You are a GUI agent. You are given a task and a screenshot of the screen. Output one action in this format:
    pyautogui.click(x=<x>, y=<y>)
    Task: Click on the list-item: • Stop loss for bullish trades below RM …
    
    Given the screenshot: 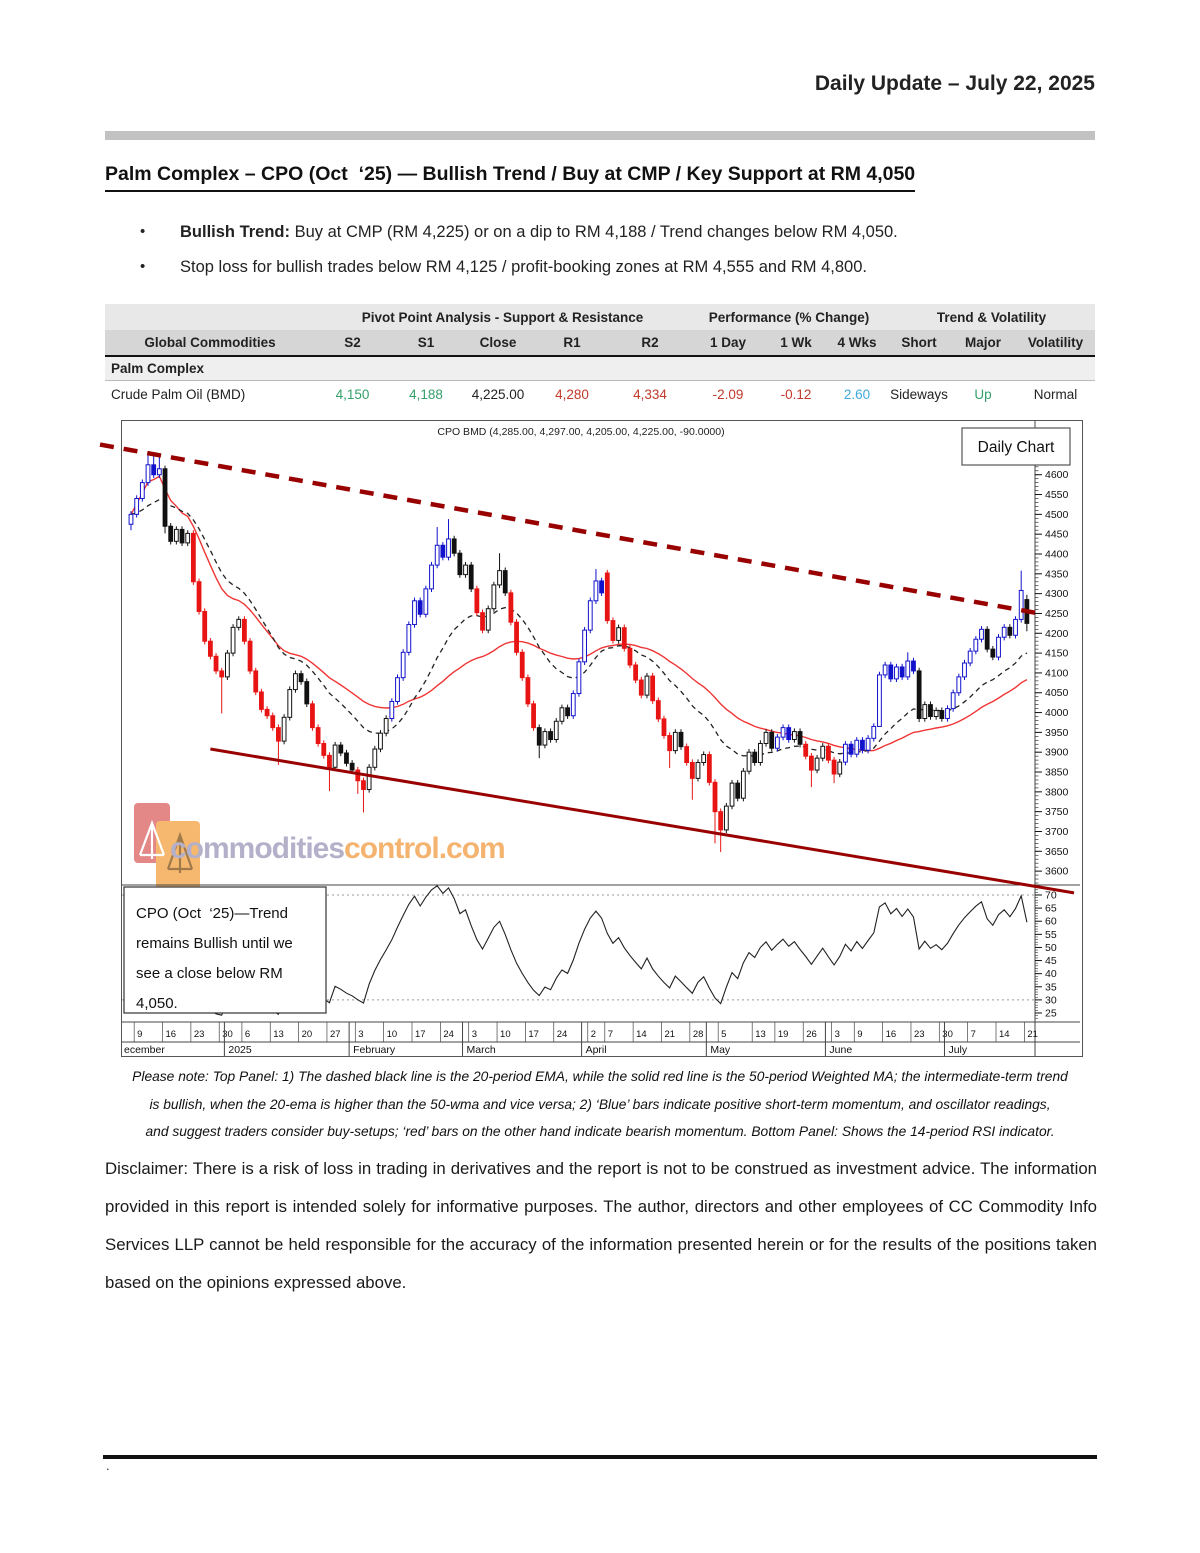 What is the action you would take?
    pyautogui.click(x=608, y=267)
    